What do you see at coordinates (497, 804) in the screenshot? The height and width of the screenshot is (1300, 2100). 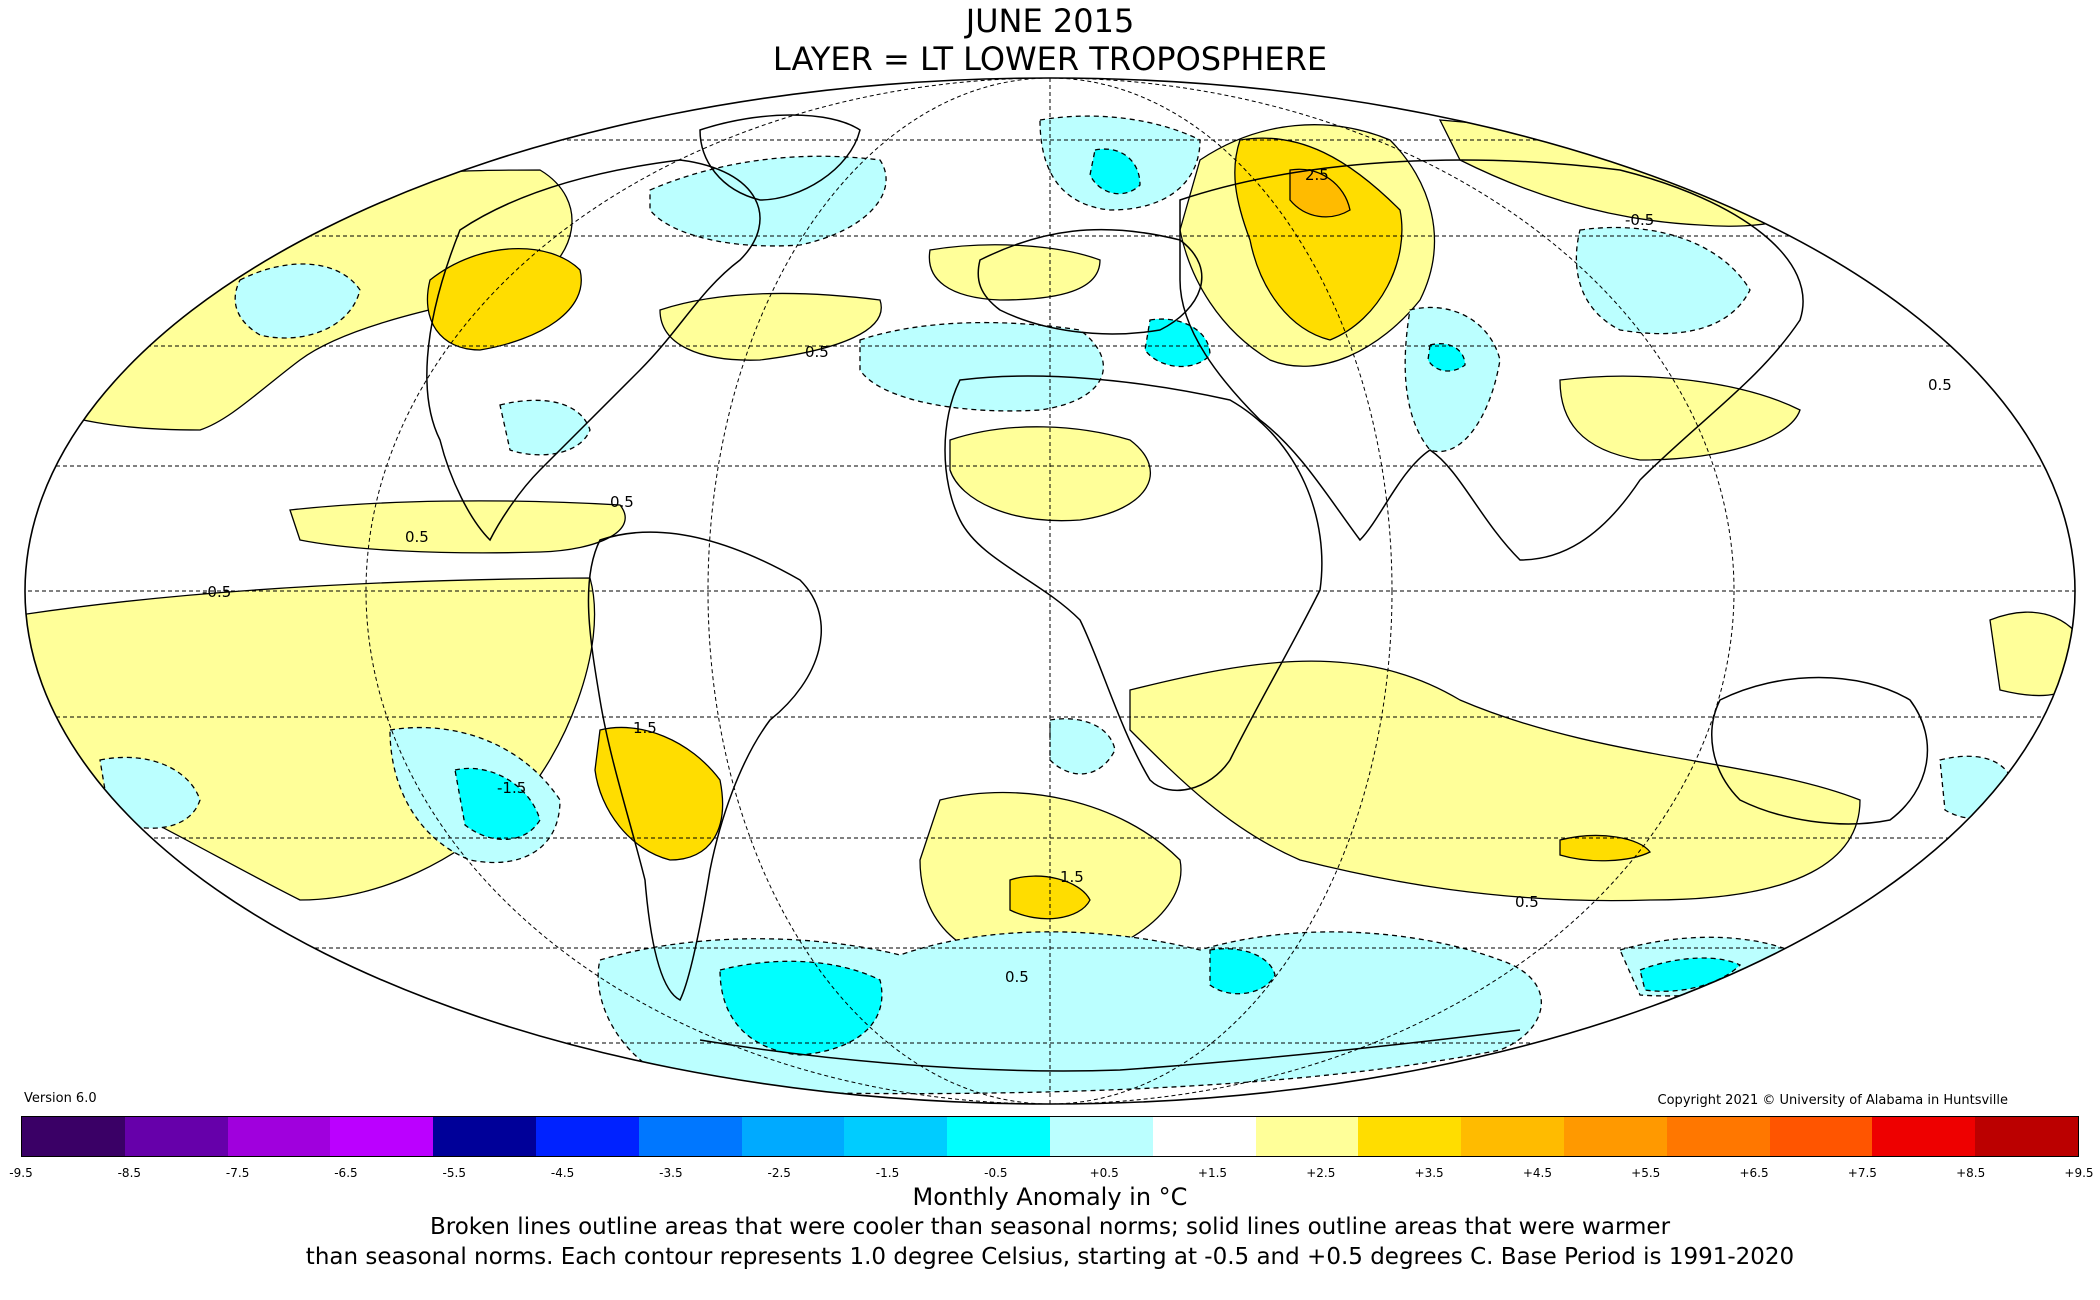 I see `cool-region-south-pacific-strong` at bounding box center [497, 804].